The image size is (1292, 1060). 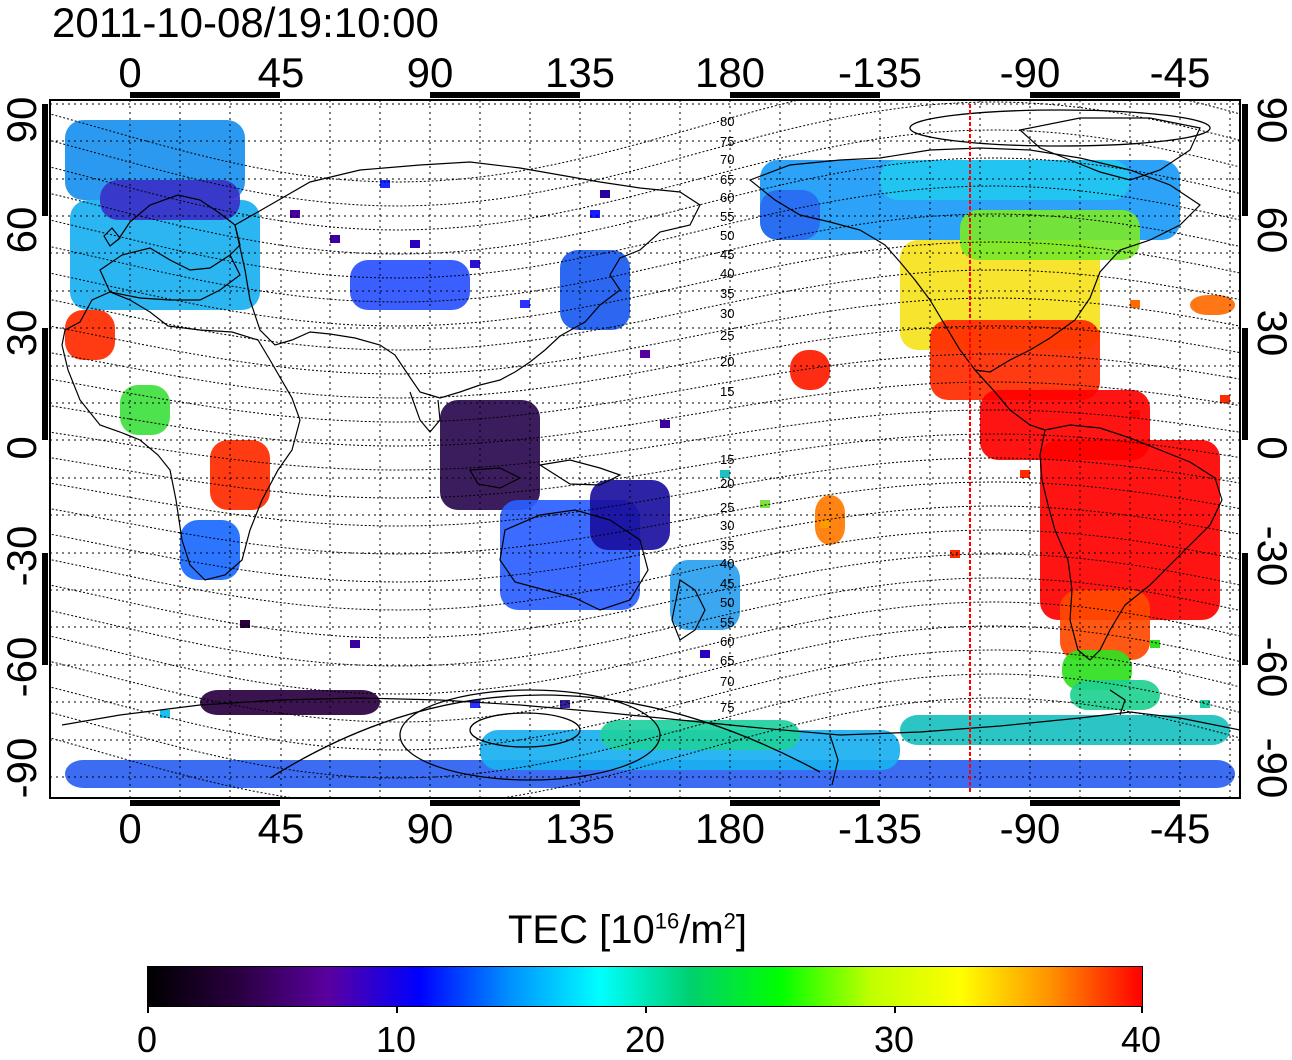 What do you see at coordinates (894, 1039) in the screenshot?
I see `colorbar-tick-label: 30` at bounding box center [894, 1039].